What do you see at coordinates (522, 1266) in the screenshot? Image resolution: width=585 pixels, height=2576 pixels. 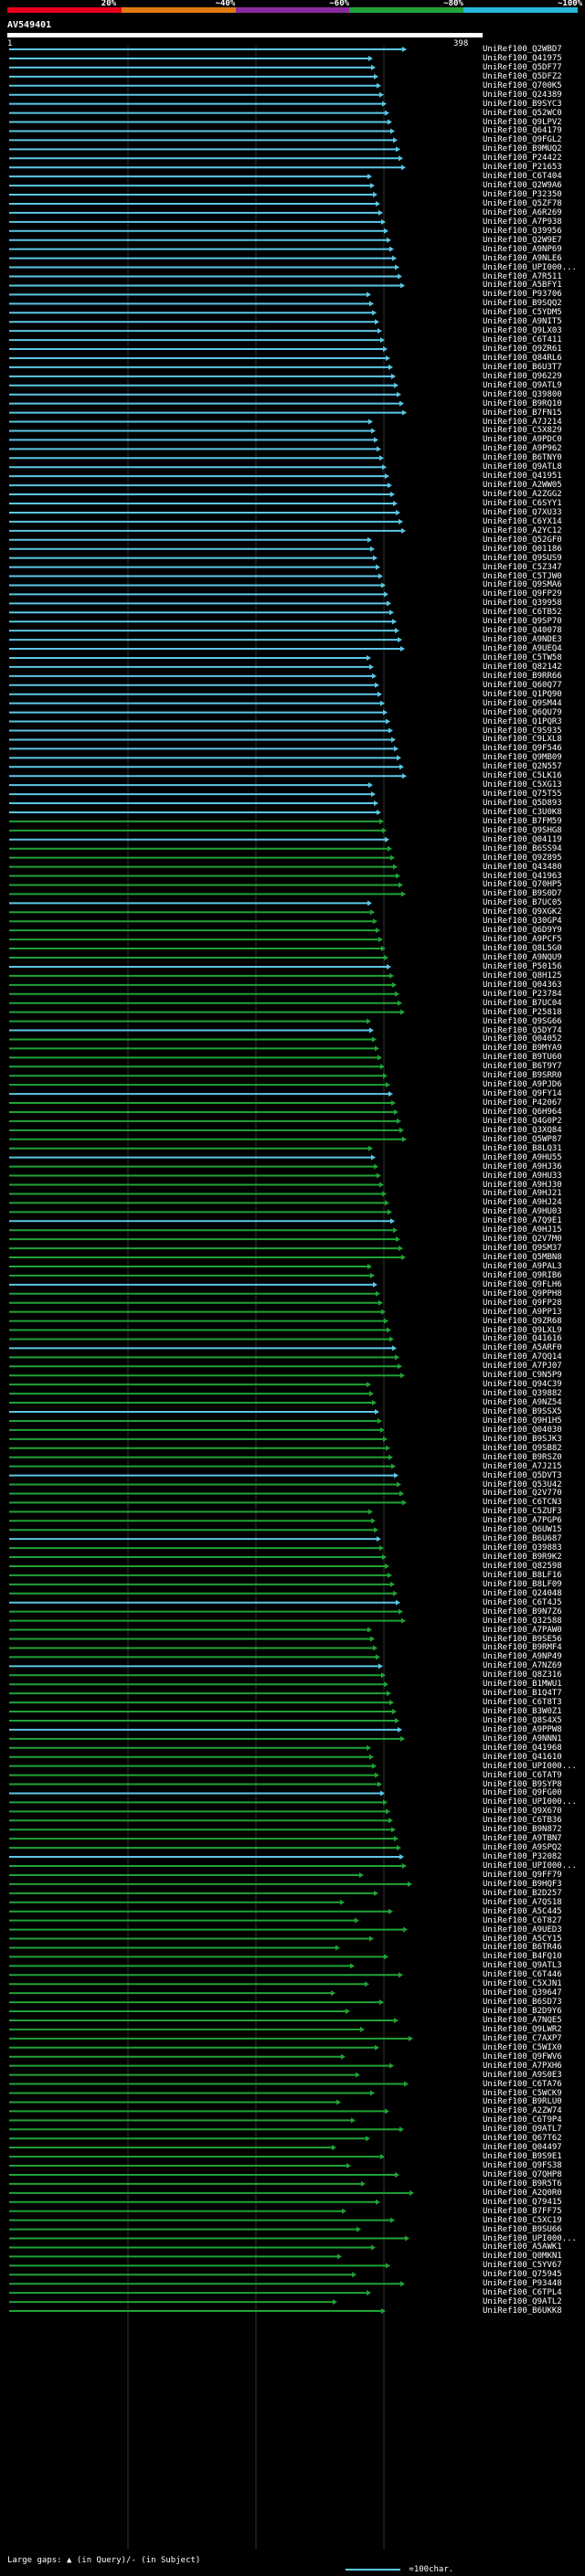 I see `hit-label: UniRef100_A9PAL3` at bounding box center [522, 1266].